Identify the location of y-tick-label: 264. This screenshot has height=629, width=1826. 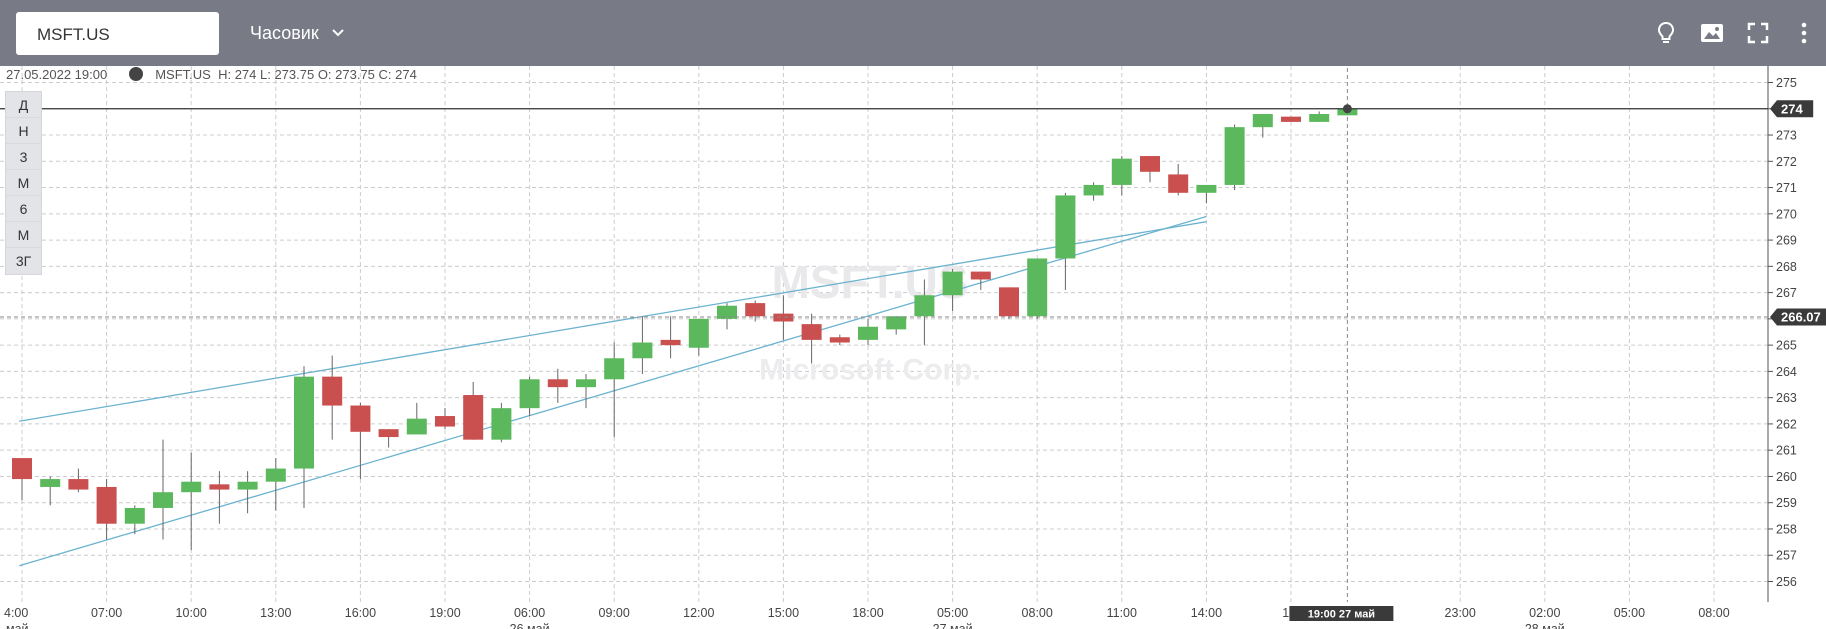
(1786, 372).